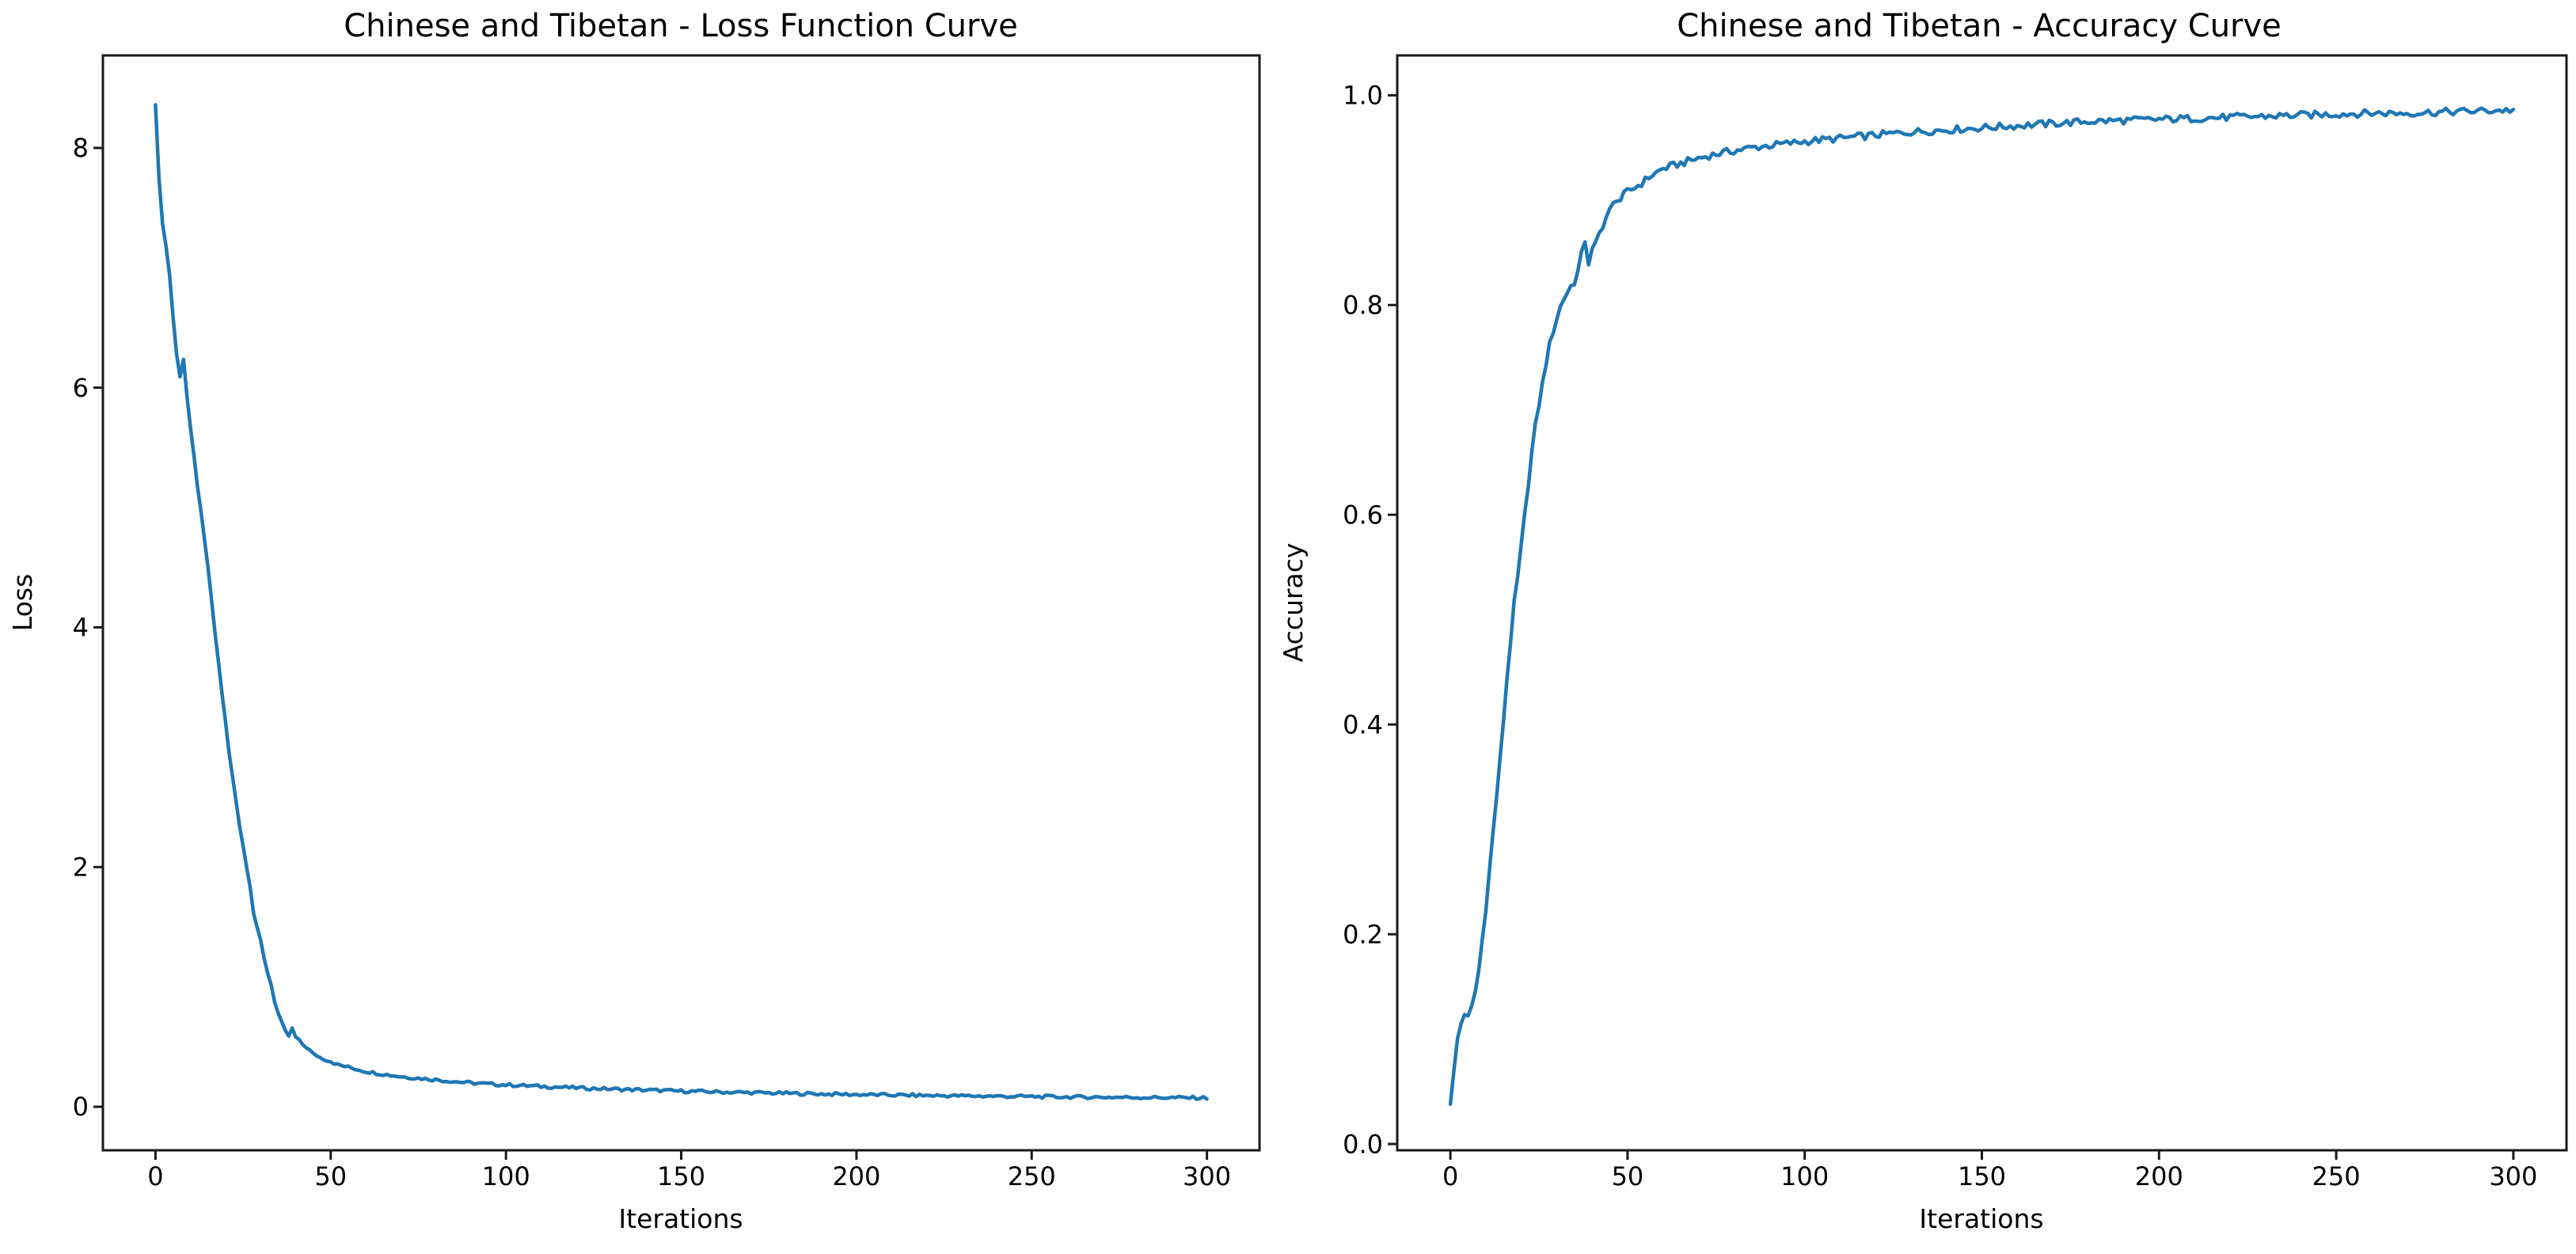  I want to click on y-tick-label: 0.4, so click(1363, 724).